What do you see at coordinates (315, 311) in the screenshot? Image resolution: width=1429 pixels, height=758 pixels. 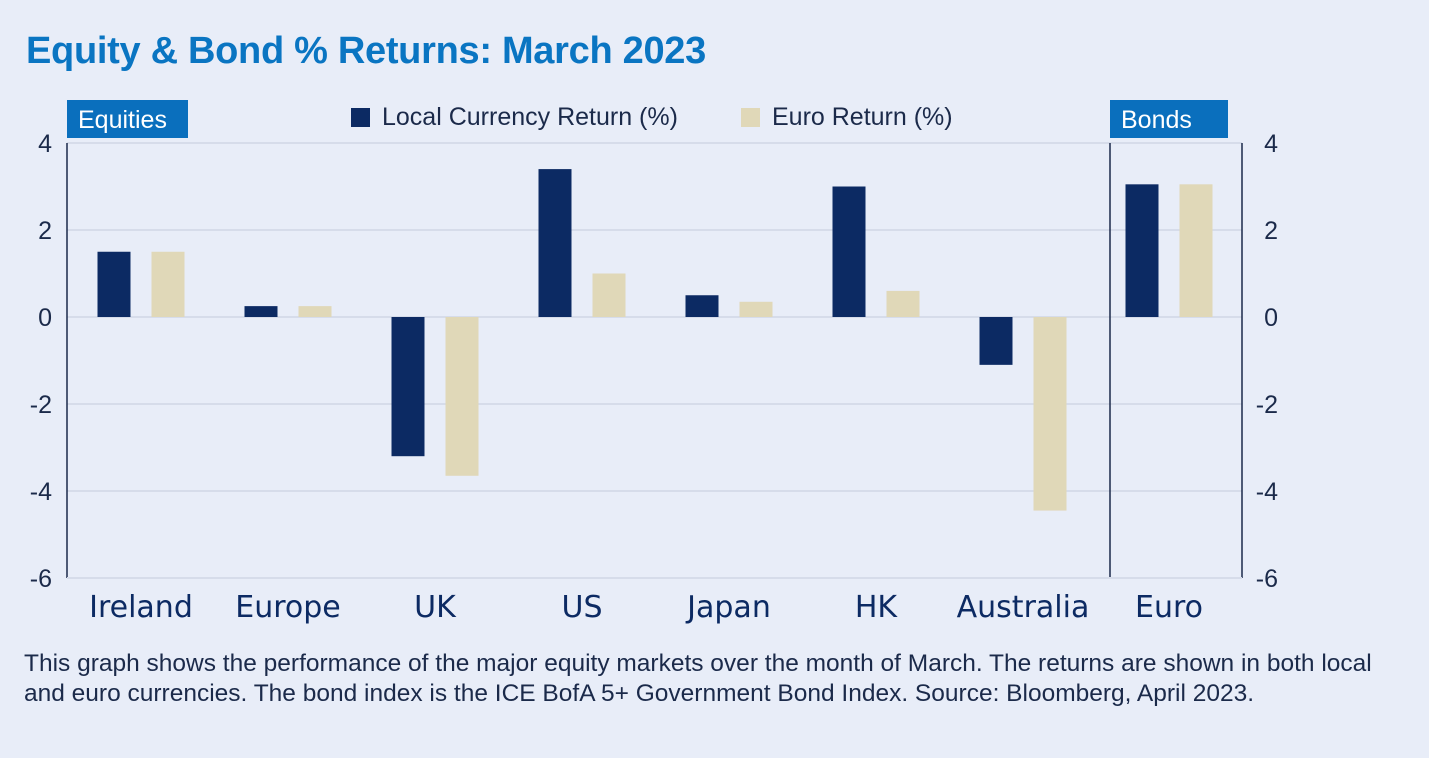 I see `bar-euro-europe` at bounding box center [315, 311].